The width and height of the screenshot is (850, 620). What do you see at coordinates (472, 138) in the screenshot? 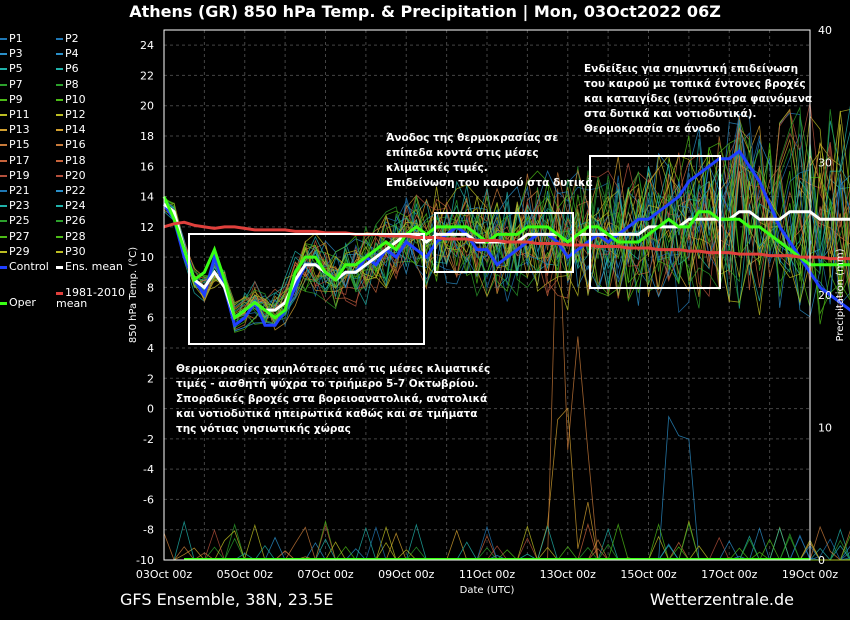
I see `annotation-line: Άνοδος της θερμοκρασίας σε` at bounding box center [472, 138].